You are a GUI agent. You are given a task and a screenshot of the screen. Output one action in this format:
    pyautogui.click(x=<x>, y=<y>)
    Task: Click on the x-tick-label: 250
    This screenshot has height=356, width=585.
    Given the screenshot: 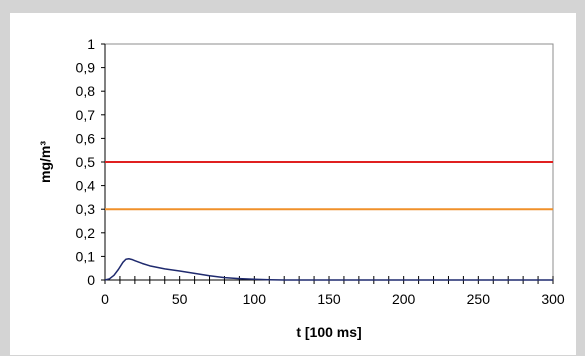 What is the action you would take?
    pyautogui.click(x=479, y=299)
    